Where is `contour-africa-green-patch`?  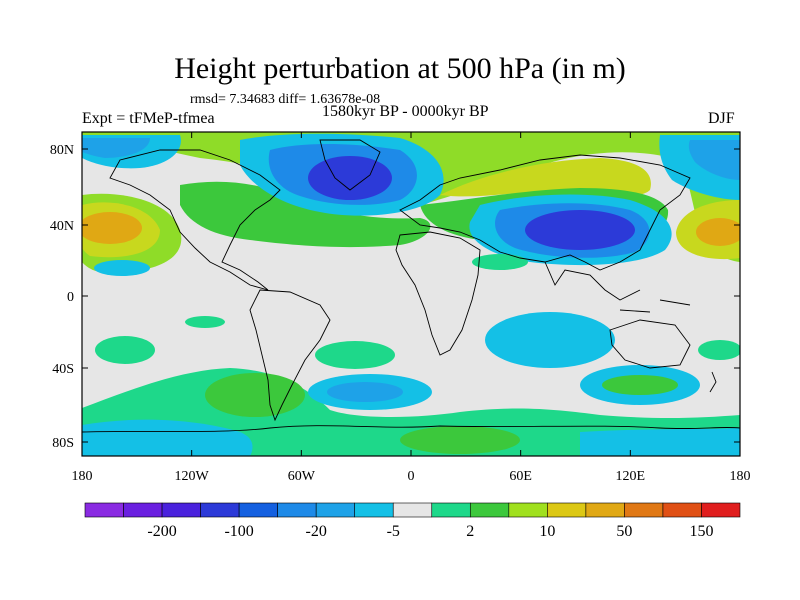
contour-africa-green-patch is located at coordinates (500, 262).